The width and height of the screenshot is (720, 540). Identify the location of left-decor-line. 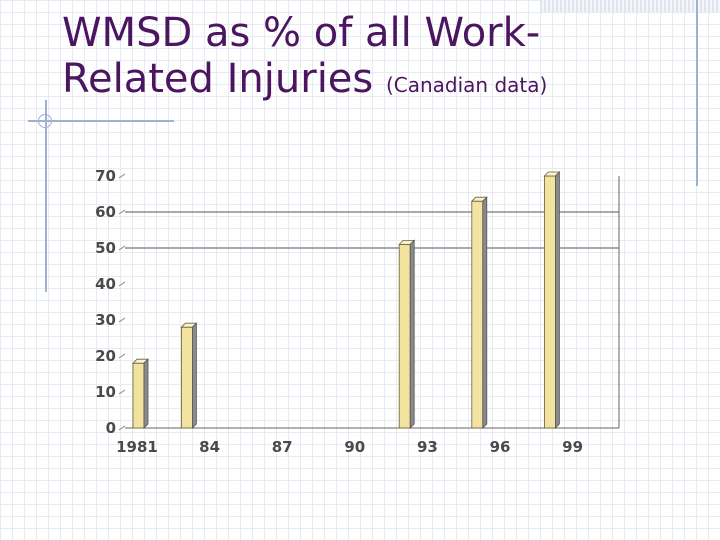
(46, 196).